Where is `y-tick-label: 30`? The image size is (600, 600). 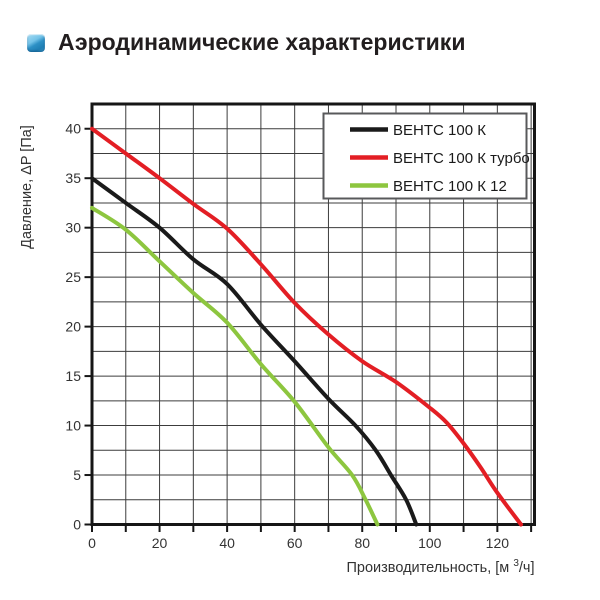
y-tick-label: 30 is located at coordinates (73, 228).